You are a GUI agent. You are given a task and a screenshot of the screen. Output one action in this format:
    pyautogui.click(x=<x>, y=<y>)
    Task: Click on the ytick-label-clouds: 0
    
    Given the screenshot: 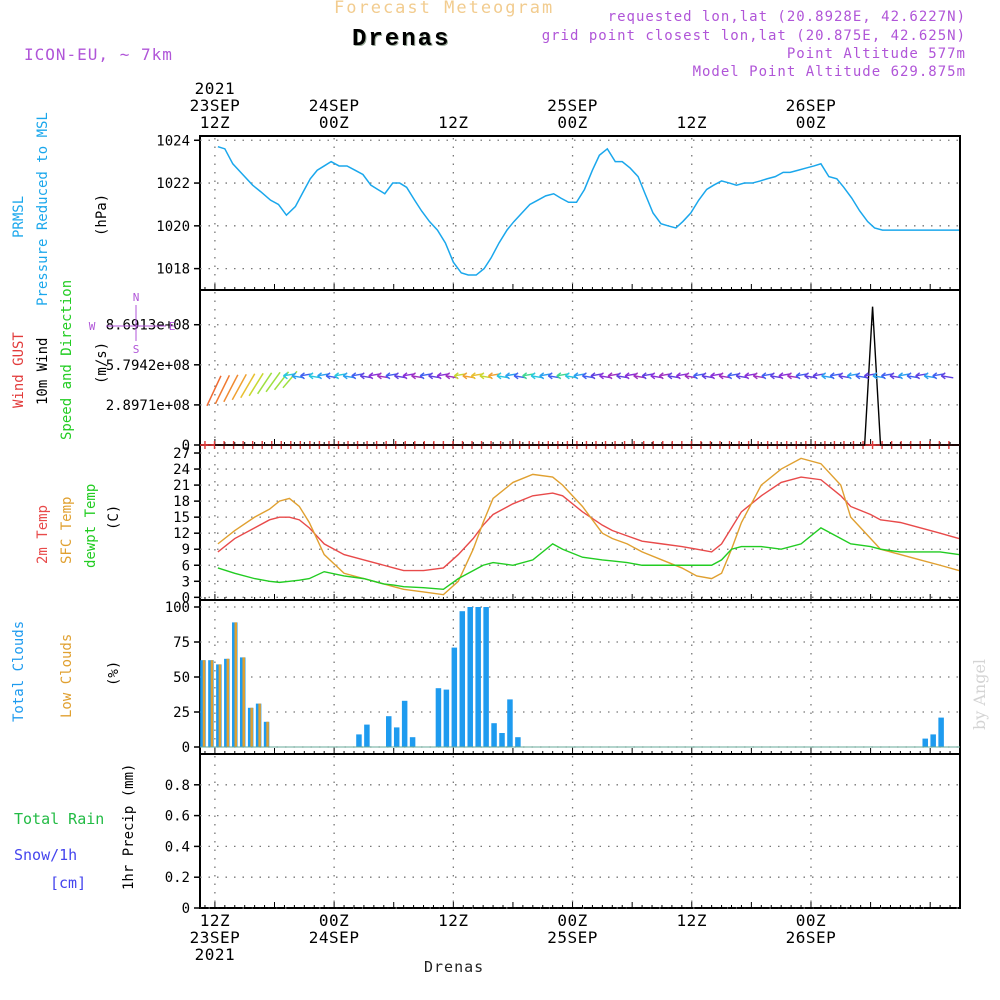 What is the action you would take?
    pyautogui.click(x=186, y=748)
    